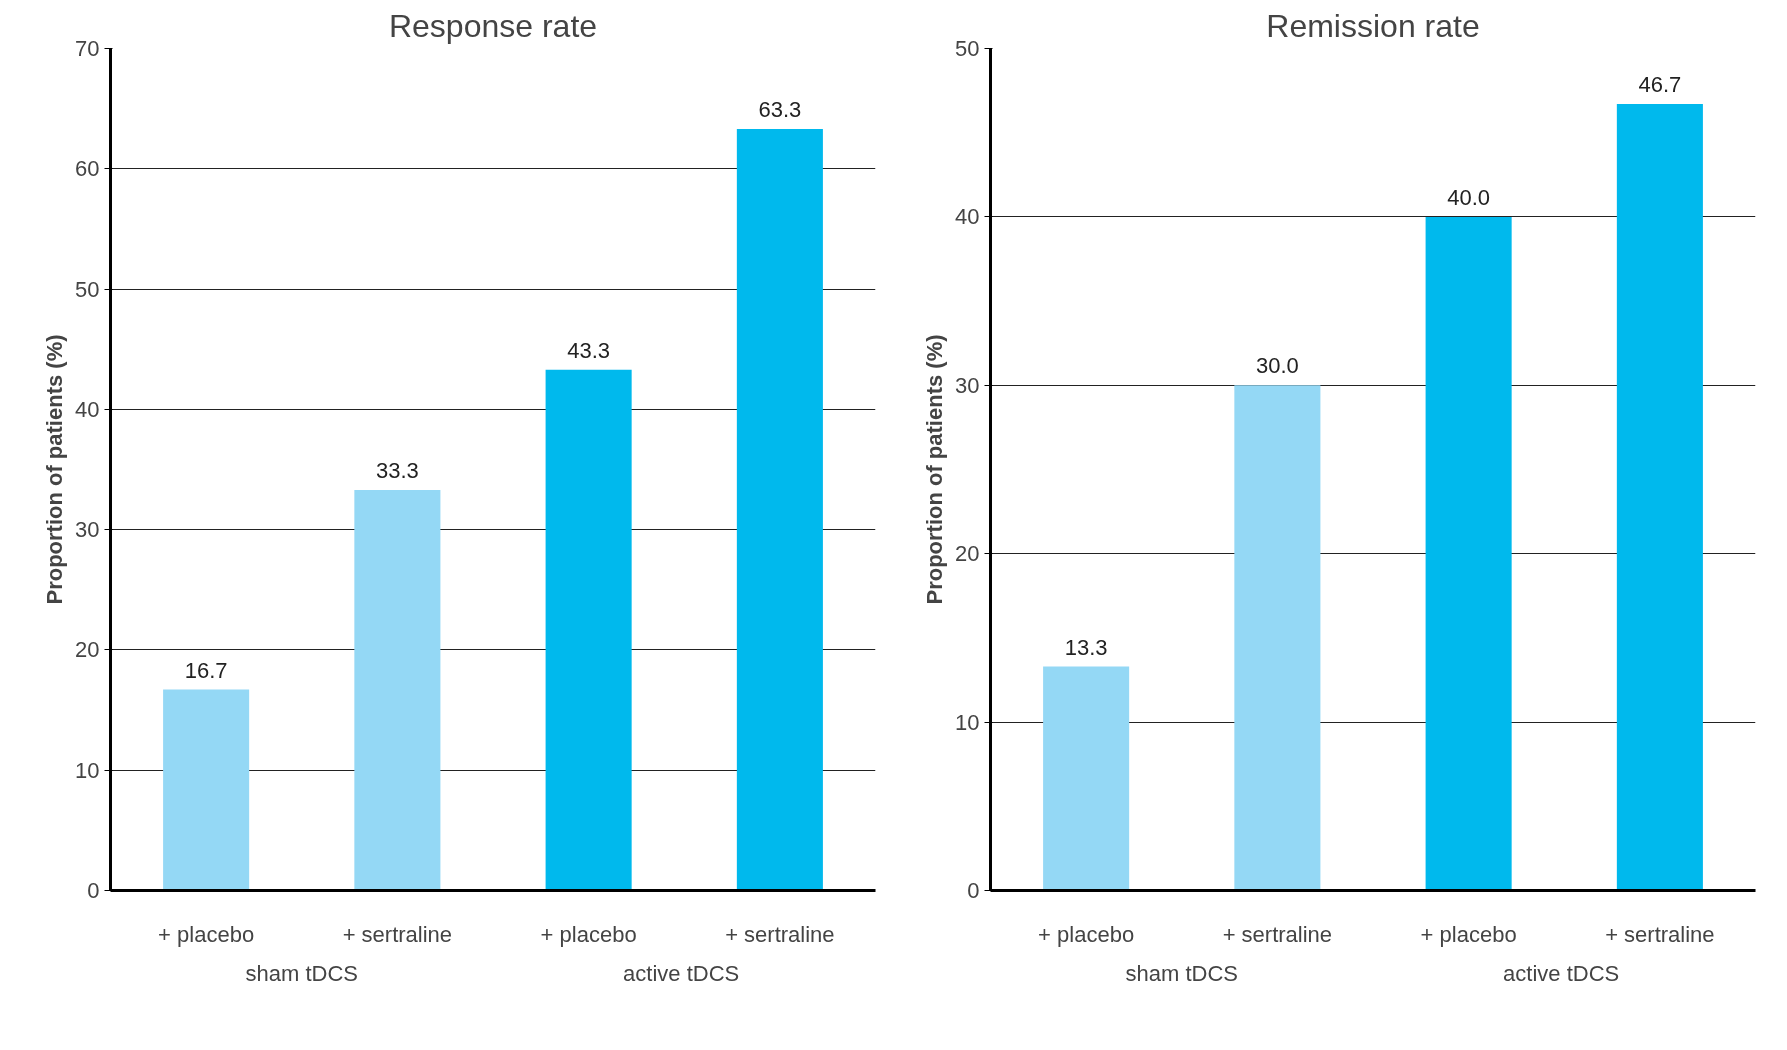 The image size is (1787, 1050). I want to click on y-tick-label: 60, so click(87, 169).